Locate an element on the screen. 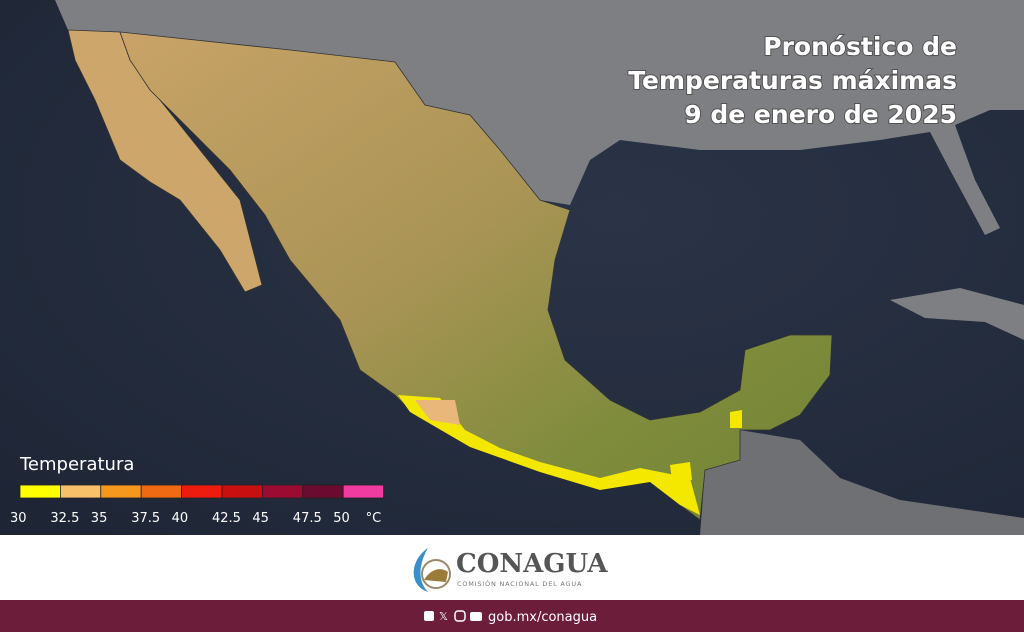 The height and width of the screenshot is (632, 1024). legend-title: Temperatura is located at coordinates (76, 464).